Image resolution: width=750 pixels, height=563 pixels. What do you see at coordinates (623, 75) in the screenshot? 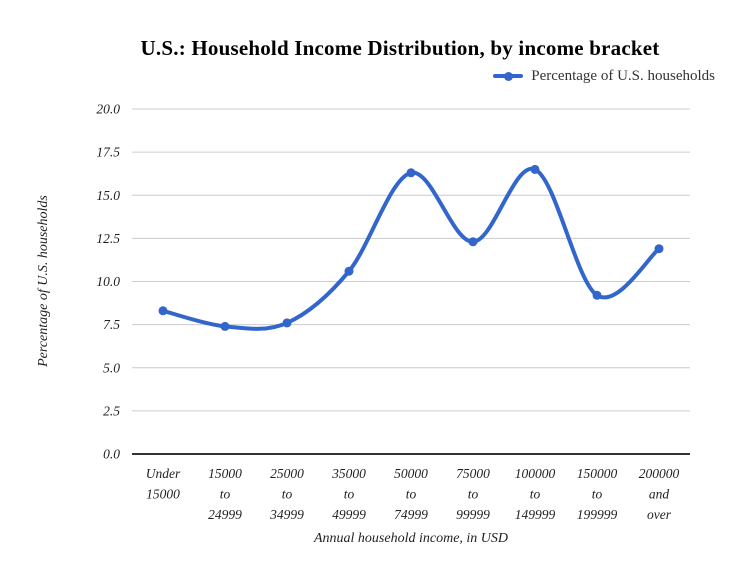
I see `legend-label: Percentage of U.S. households` at bounding box center [623, 75].